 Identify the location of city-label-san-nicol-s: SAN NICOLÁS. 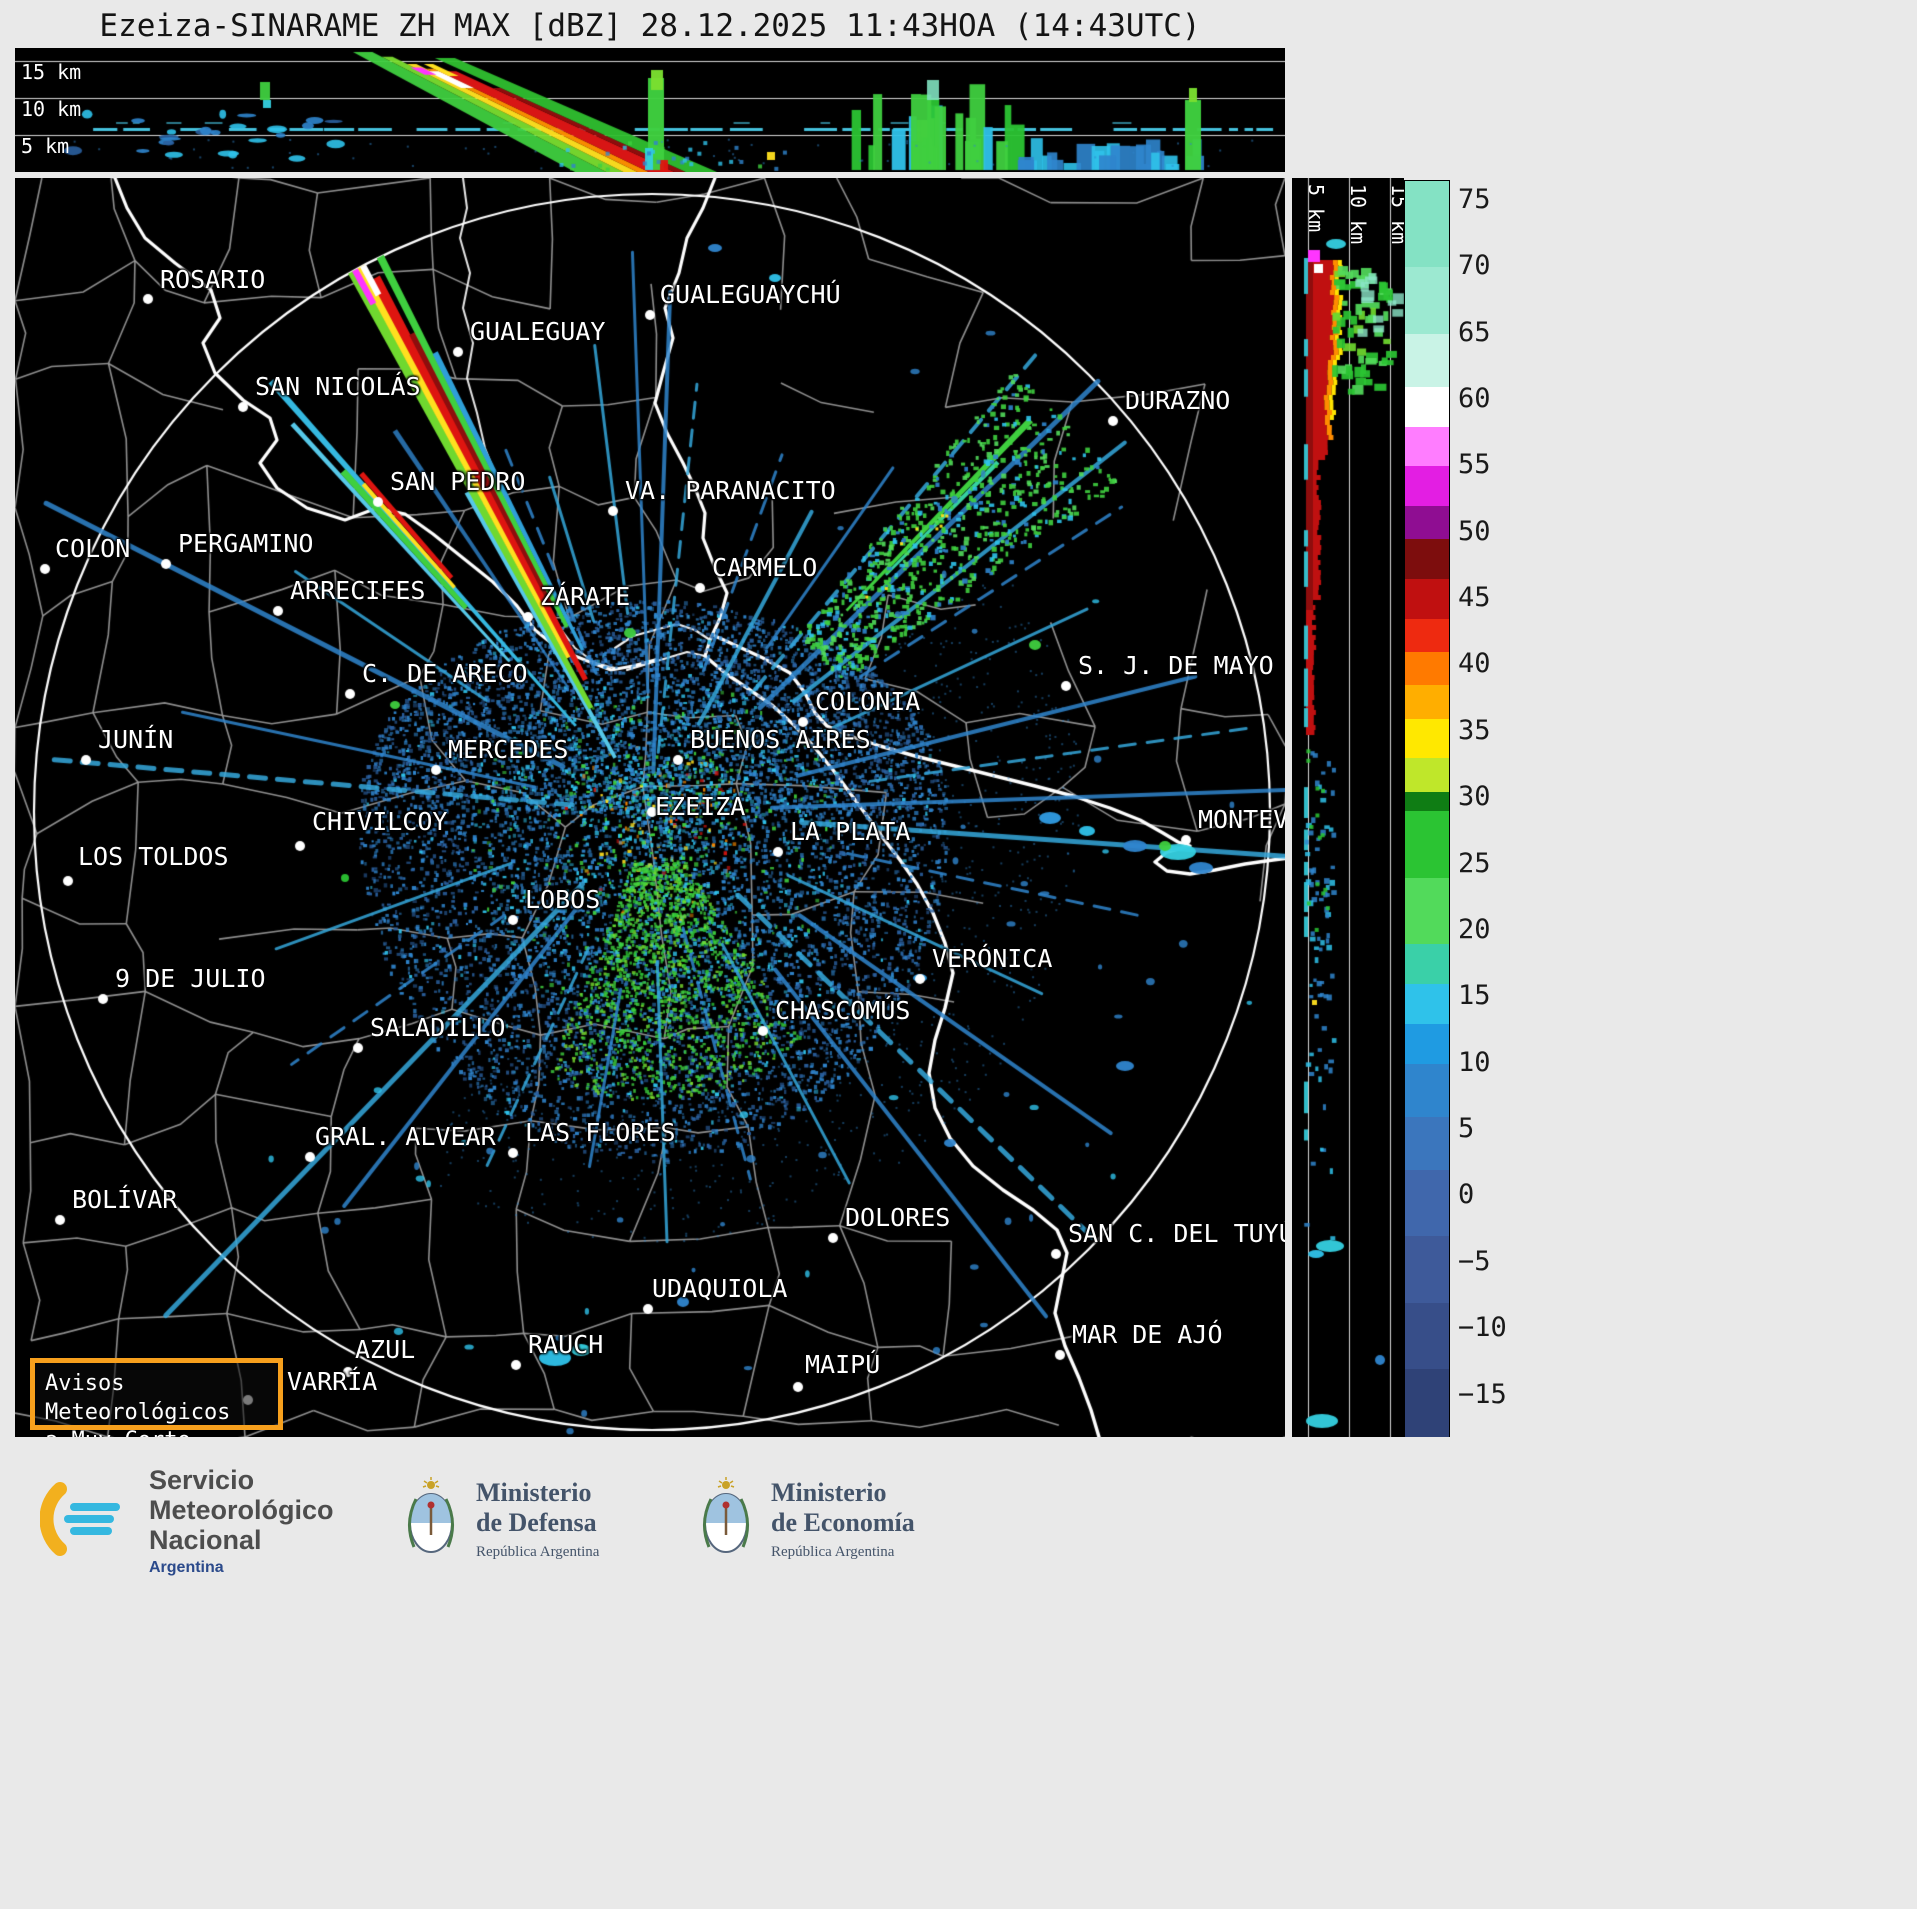
(338, 386).